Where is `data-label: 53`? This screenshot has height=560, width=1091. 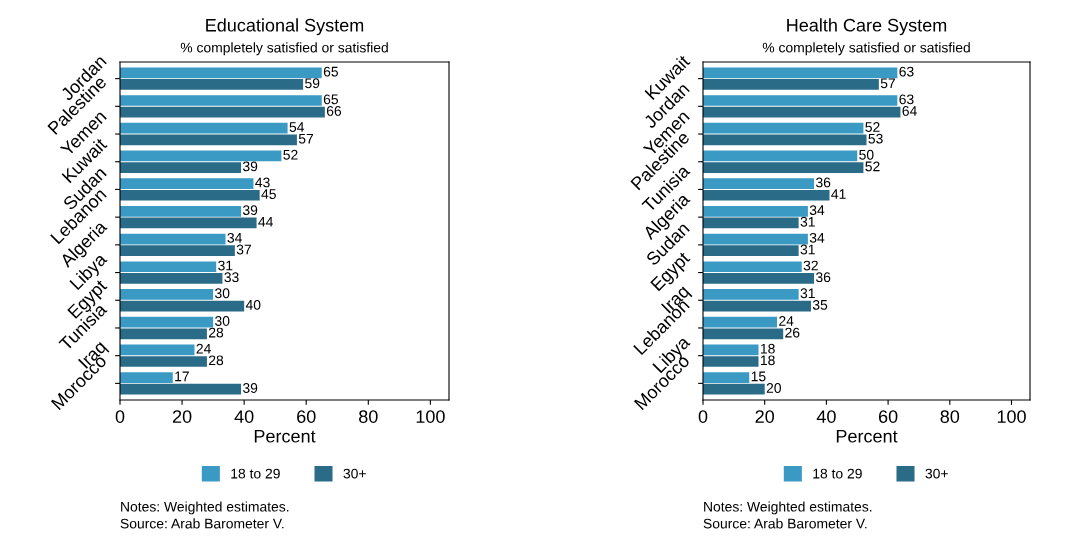
data-label: 53 is located at coordinates (875, 138).